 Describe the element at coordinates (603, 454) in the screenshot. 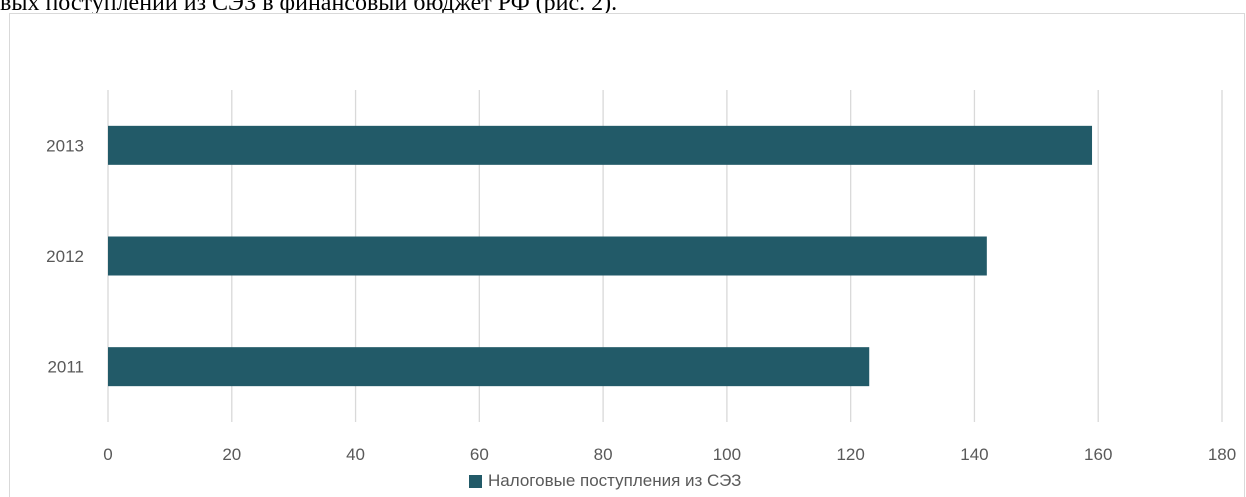

I see `x-tick-label-80: 80` at that location.